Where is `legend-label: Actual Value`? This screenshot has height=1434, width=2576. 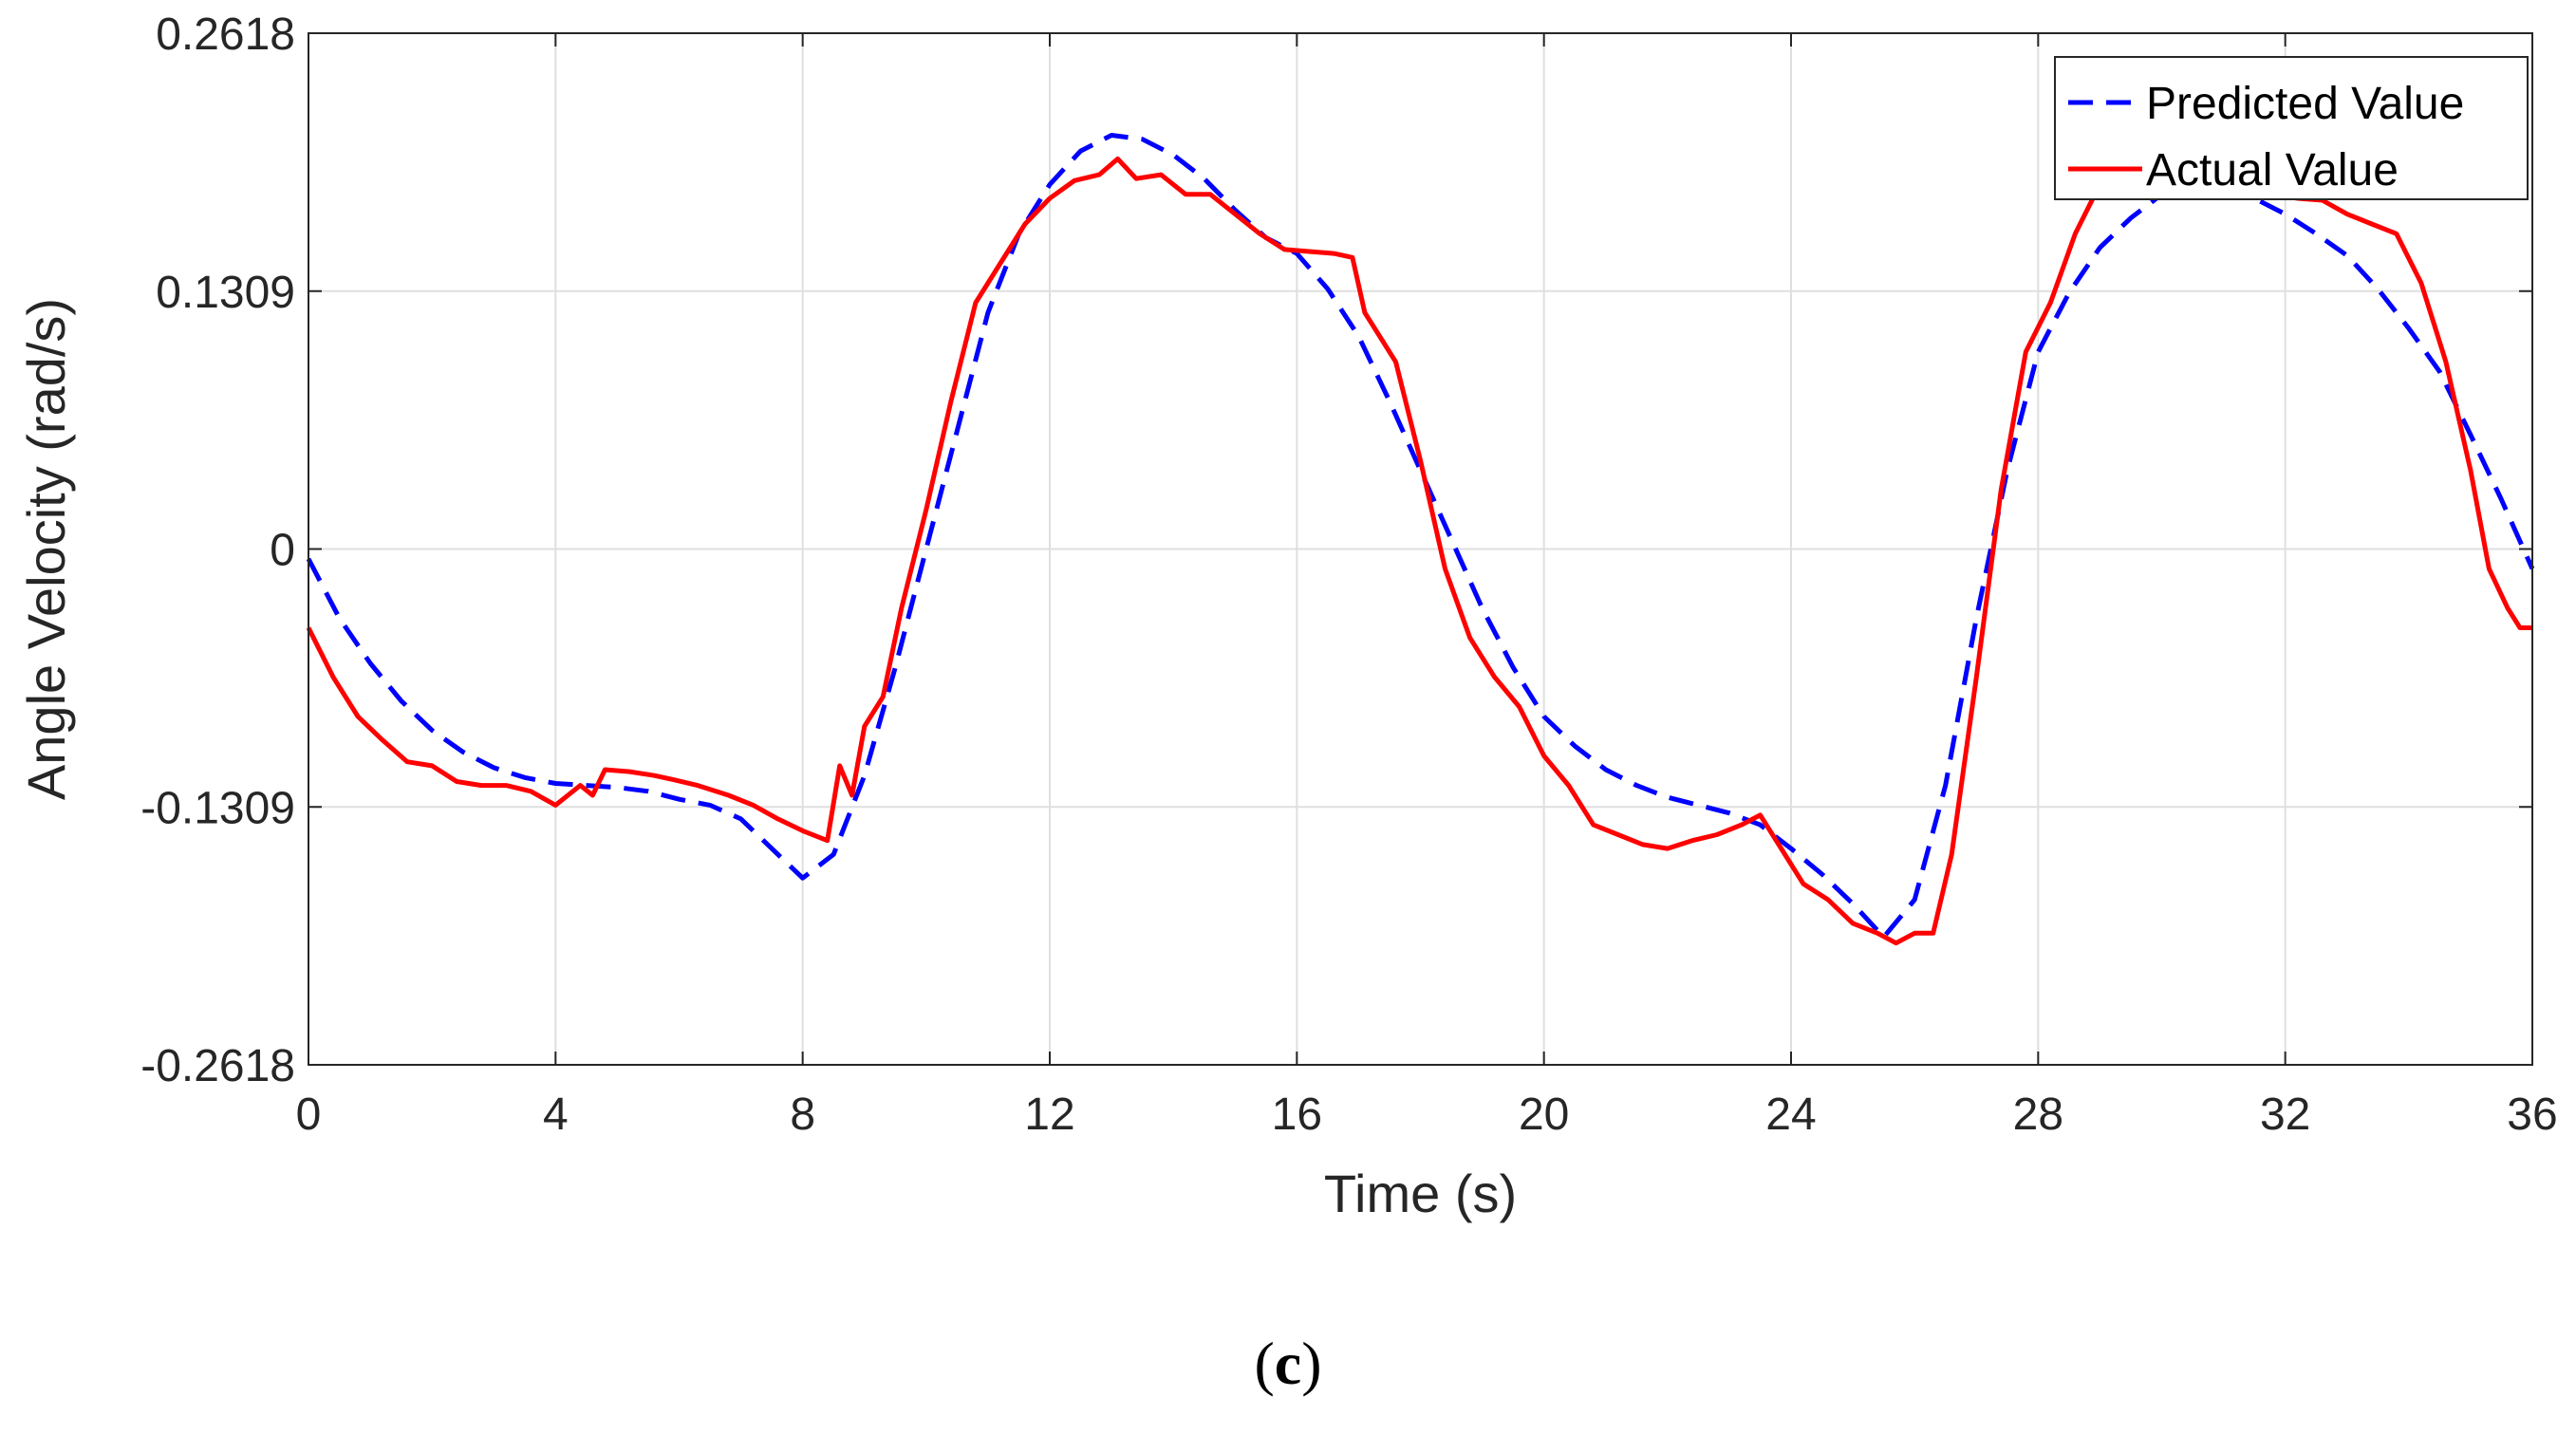
legend-label: Actual Value is located at coordinates (2272, 170).